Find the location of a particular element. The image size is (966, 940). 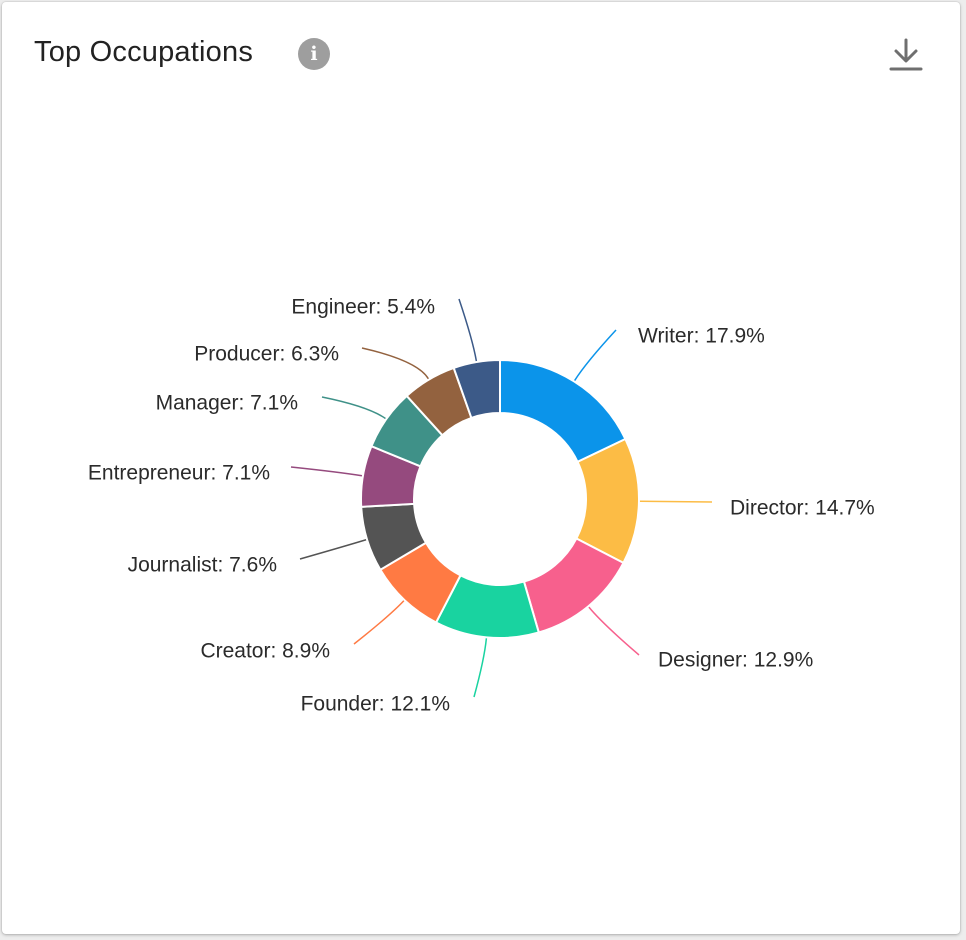

data-label-director: Director: 14.7% is located at coordinates (802, 508).